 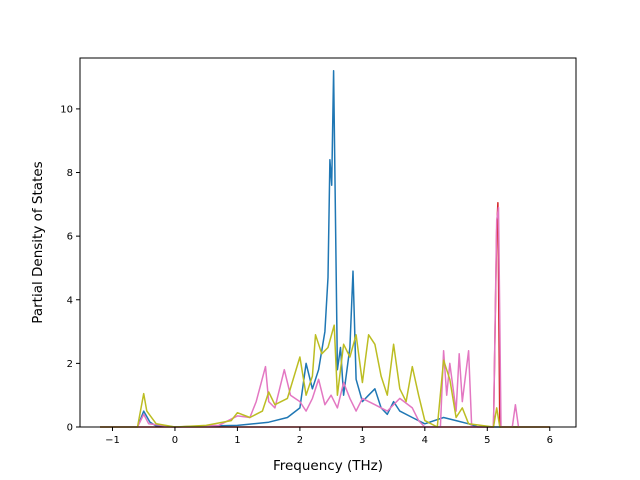 I want to click on x-tick-label: 4, so click(x=425, y=440).